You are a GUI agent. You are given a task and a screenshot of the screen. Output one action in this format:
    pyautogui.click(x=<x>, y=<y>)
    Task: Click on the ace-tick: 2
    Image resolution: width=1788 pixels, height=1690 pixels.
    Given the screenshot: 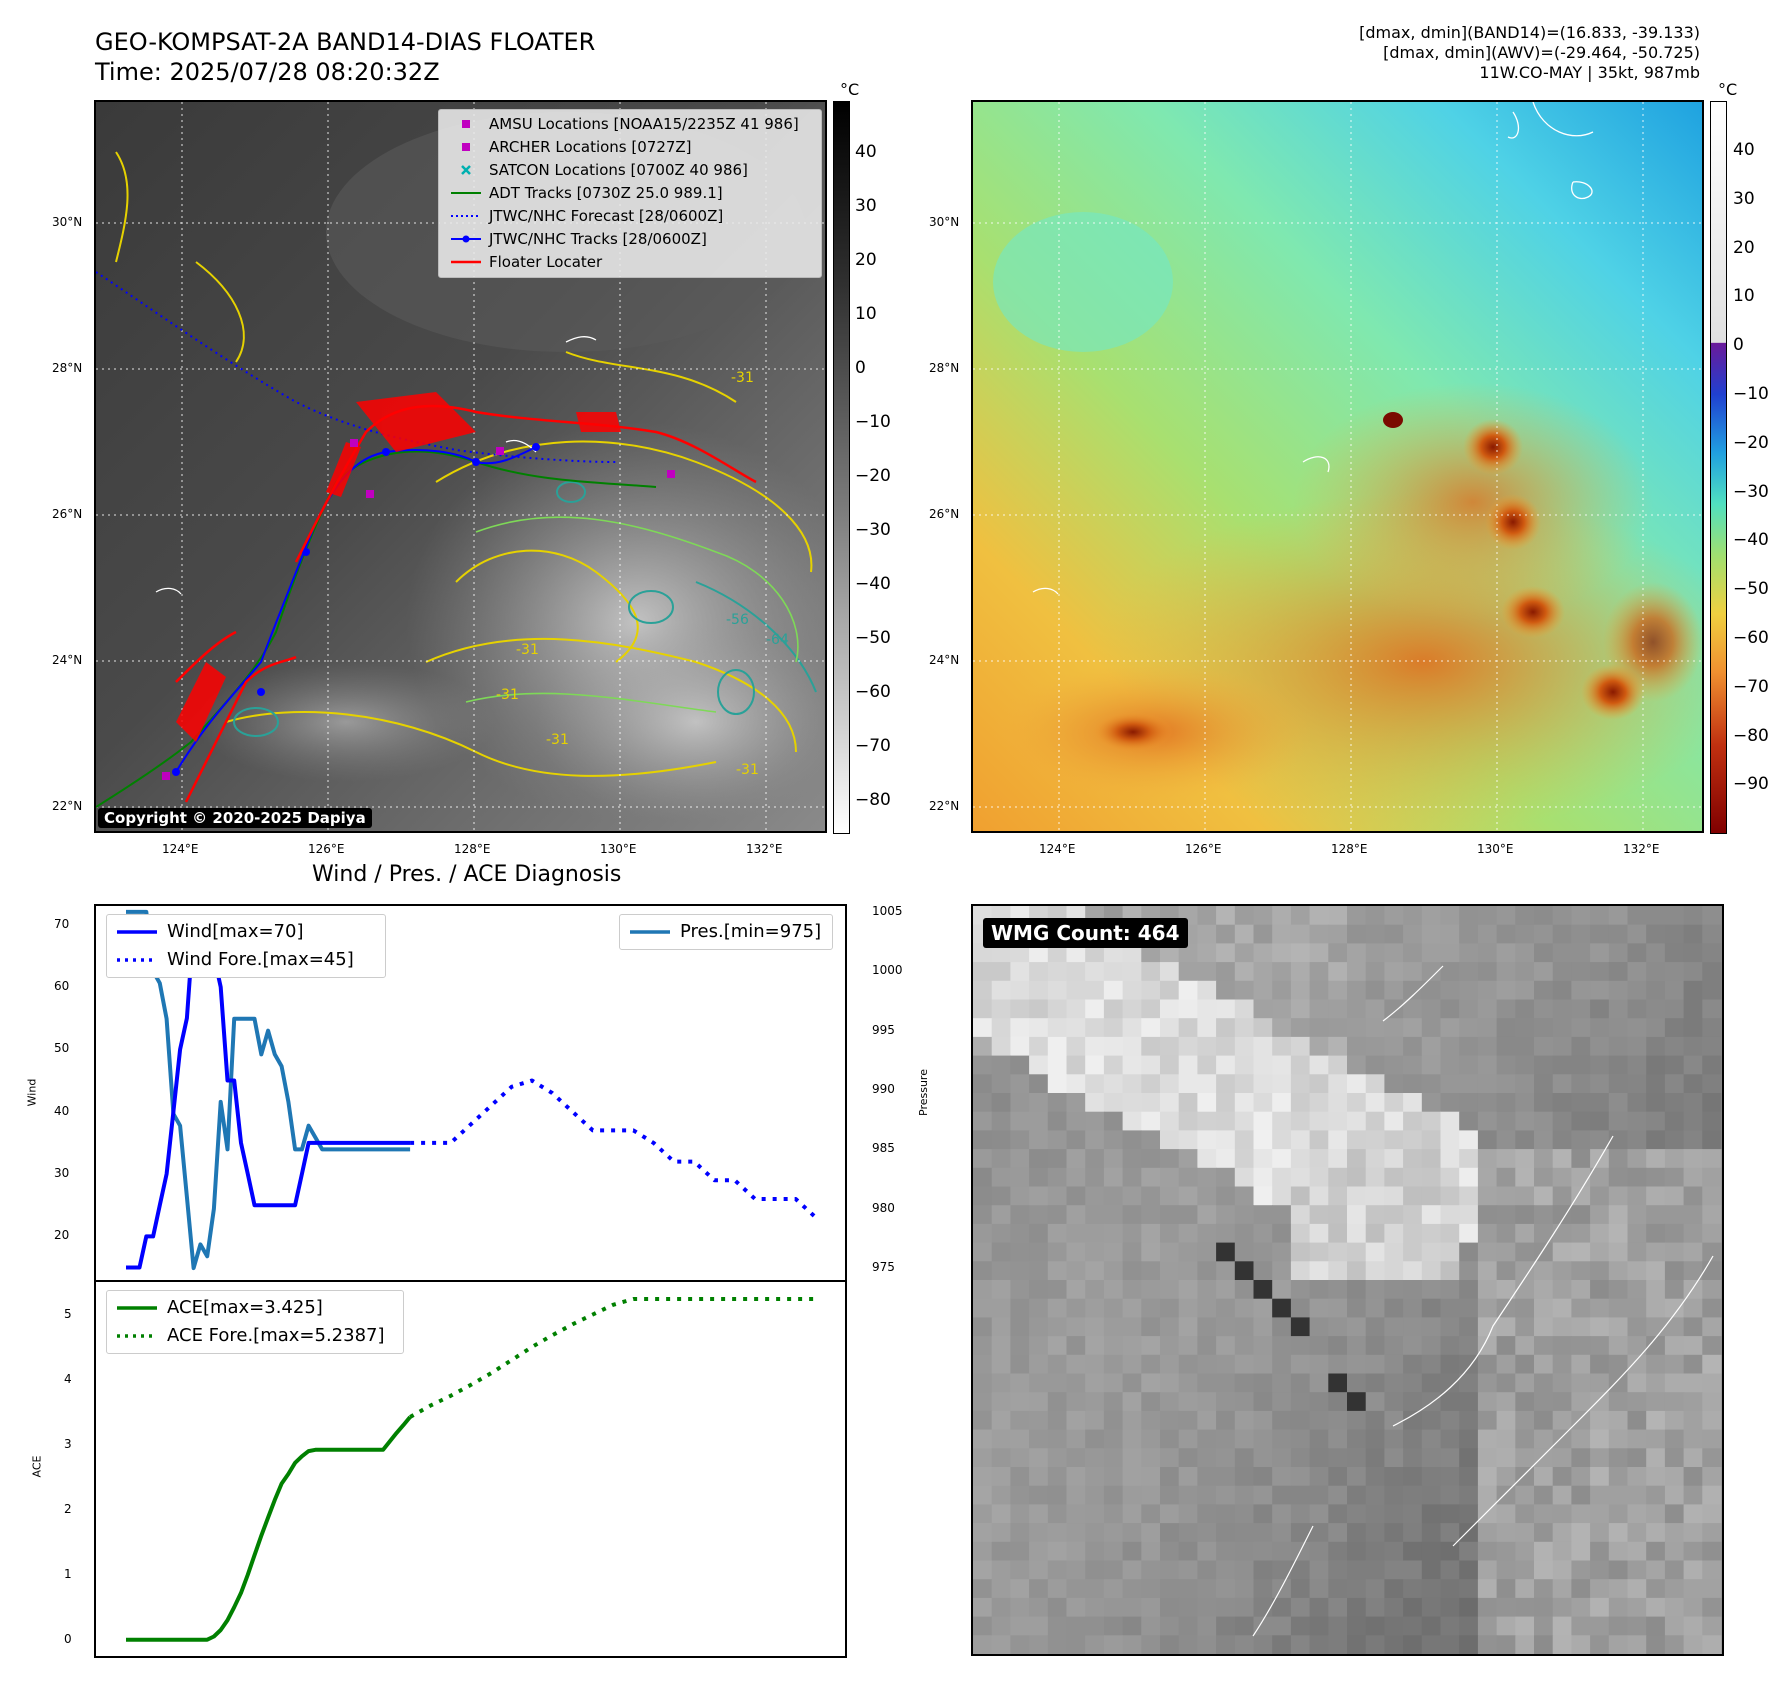 What is the action you would take?
    pyautogui.click(x=68, y=1508)
    